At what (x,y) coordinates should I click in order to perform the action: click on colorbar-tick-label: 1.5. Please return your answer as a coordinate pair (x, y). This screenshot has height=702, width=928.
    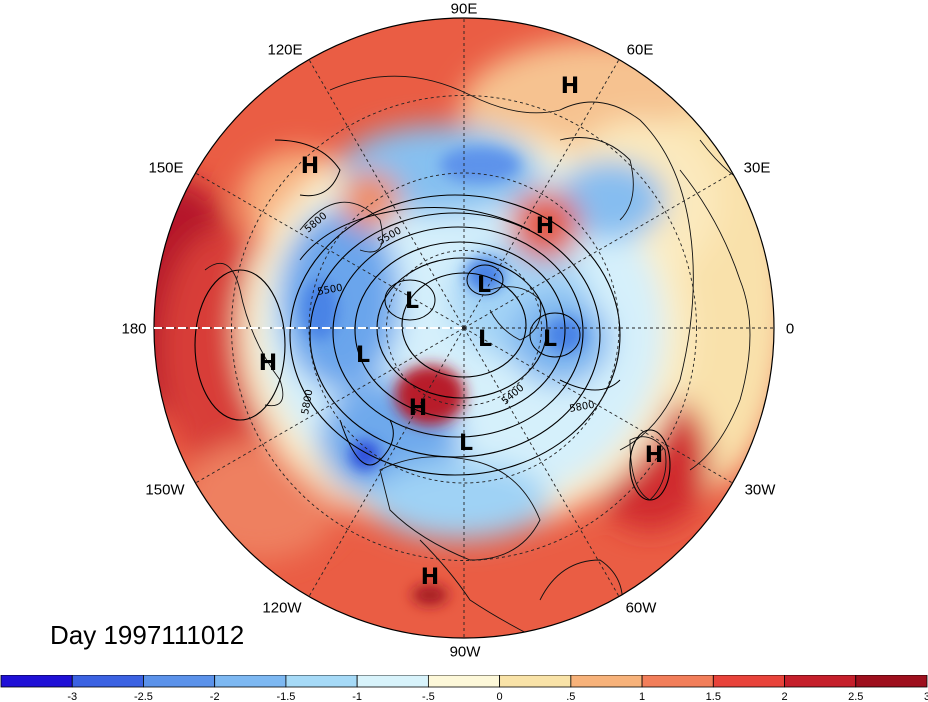
    Looking at the image, I should click on (713, 696).